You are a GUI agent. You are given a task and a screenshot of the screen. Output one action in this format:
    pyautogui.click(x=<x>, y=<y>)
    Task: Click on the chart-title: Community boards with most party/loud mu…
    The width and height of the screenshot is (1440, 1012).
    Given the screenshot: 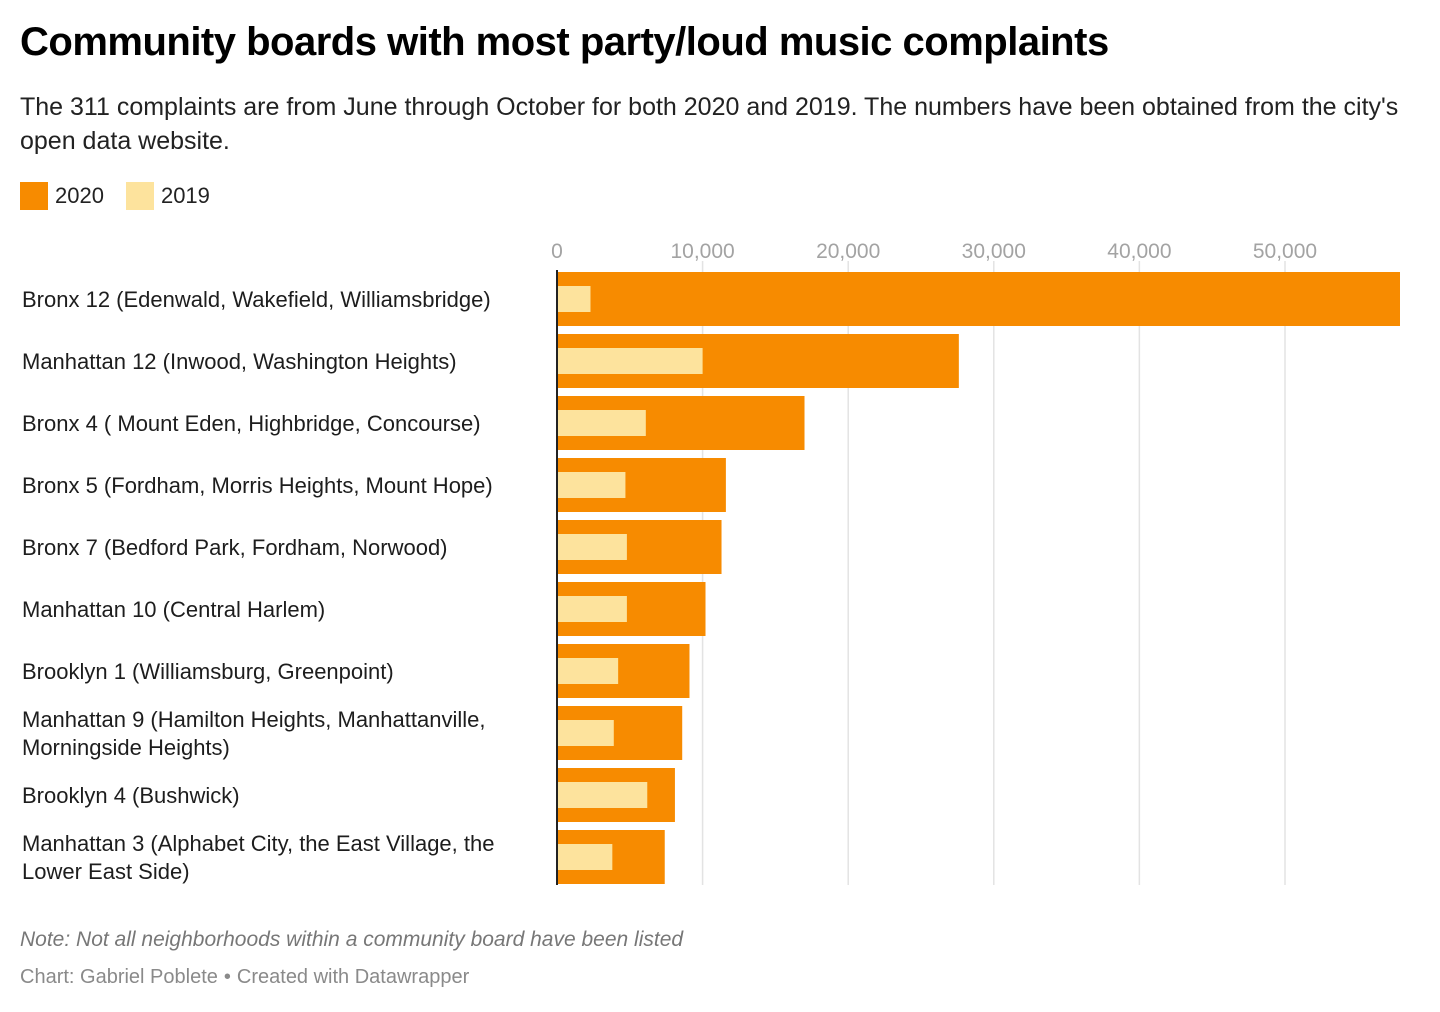 What is the action you would take?
    pyautogui.click(x=564, y=42)
    